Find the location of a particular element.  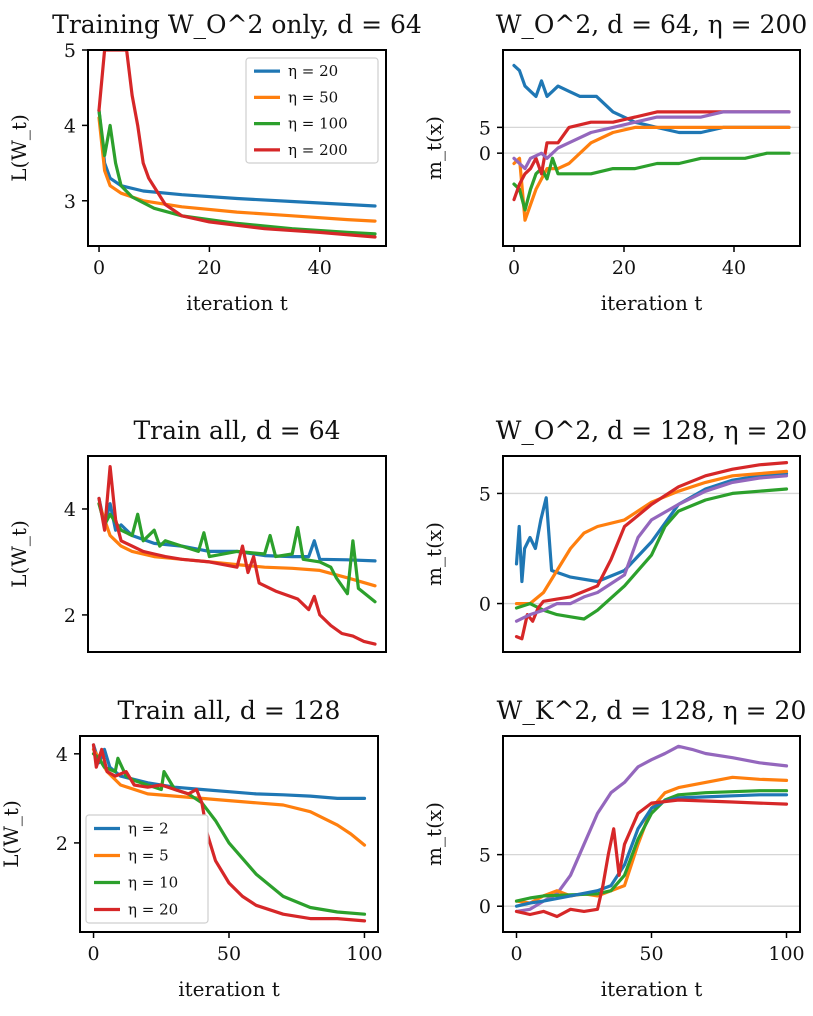

legend-label: η = 10 is located at coordinates (153, 883).